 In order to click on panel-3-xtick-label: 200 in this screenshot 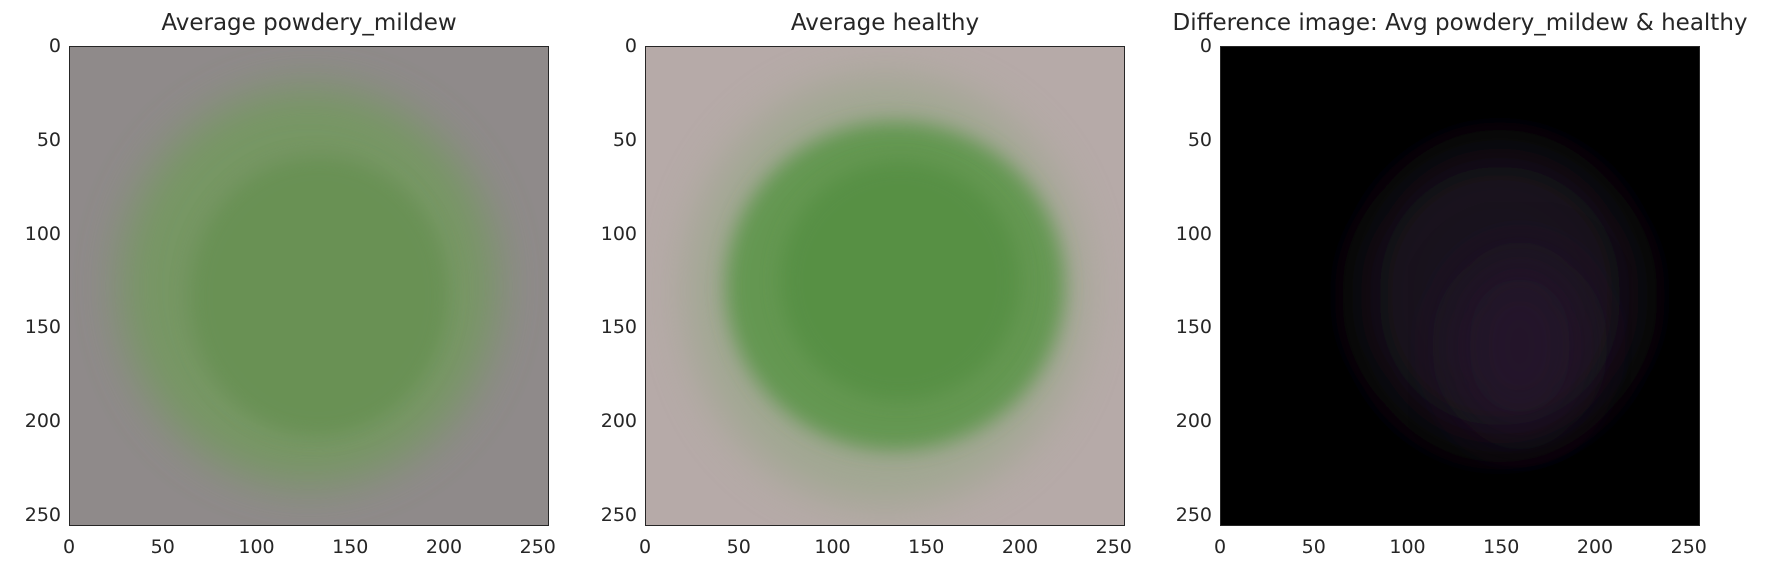, I will do `click(1595, 547)`.